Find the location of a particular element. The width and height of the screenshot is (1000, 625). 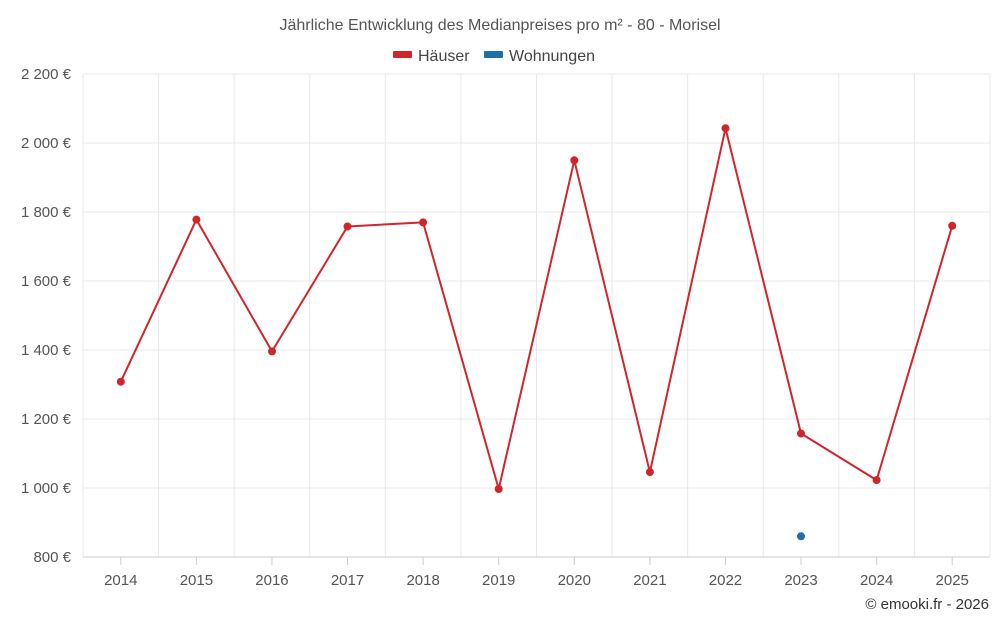

credit-text: © emooki.fr - 2026 is located at coordinates (927, 604).